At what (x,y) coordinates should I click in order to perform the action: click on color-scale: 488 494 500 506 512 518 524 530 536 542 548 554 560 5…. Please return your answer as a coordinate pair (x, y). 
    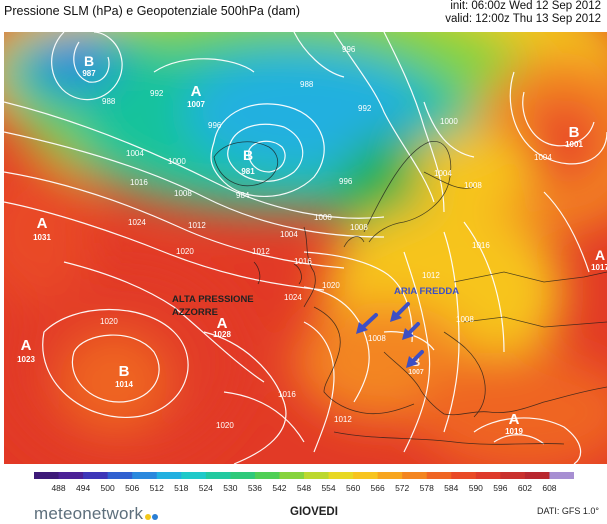
    Looking at the image, I should click on (304, 482).